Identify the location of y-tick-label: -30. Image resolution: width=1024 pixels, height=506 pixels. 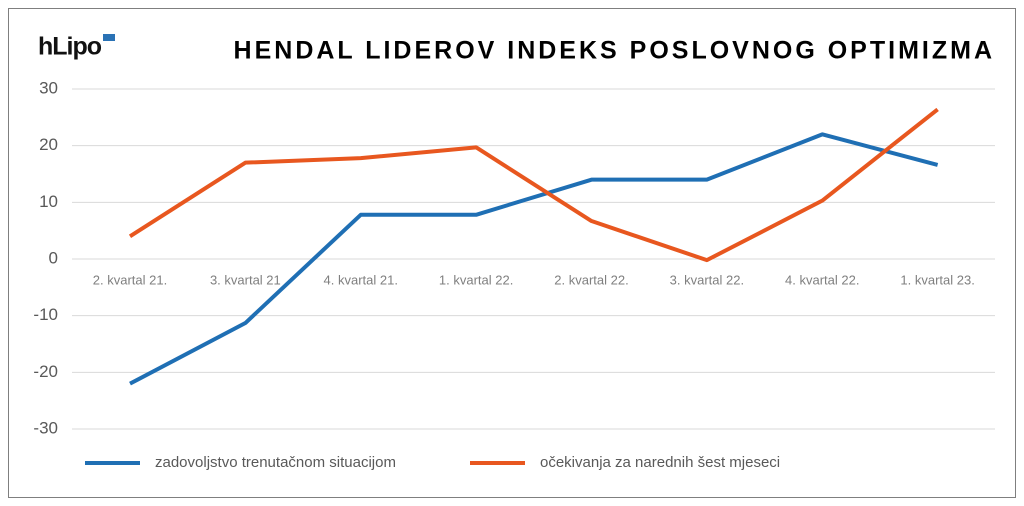
(45, 427).